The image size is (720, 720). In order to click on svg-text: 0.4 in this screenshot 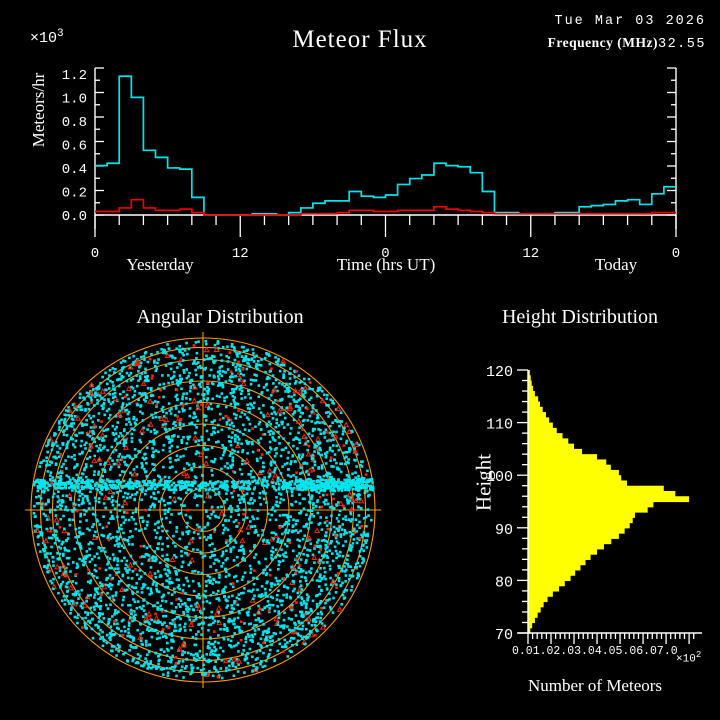, I will do `click(74, 170)`.